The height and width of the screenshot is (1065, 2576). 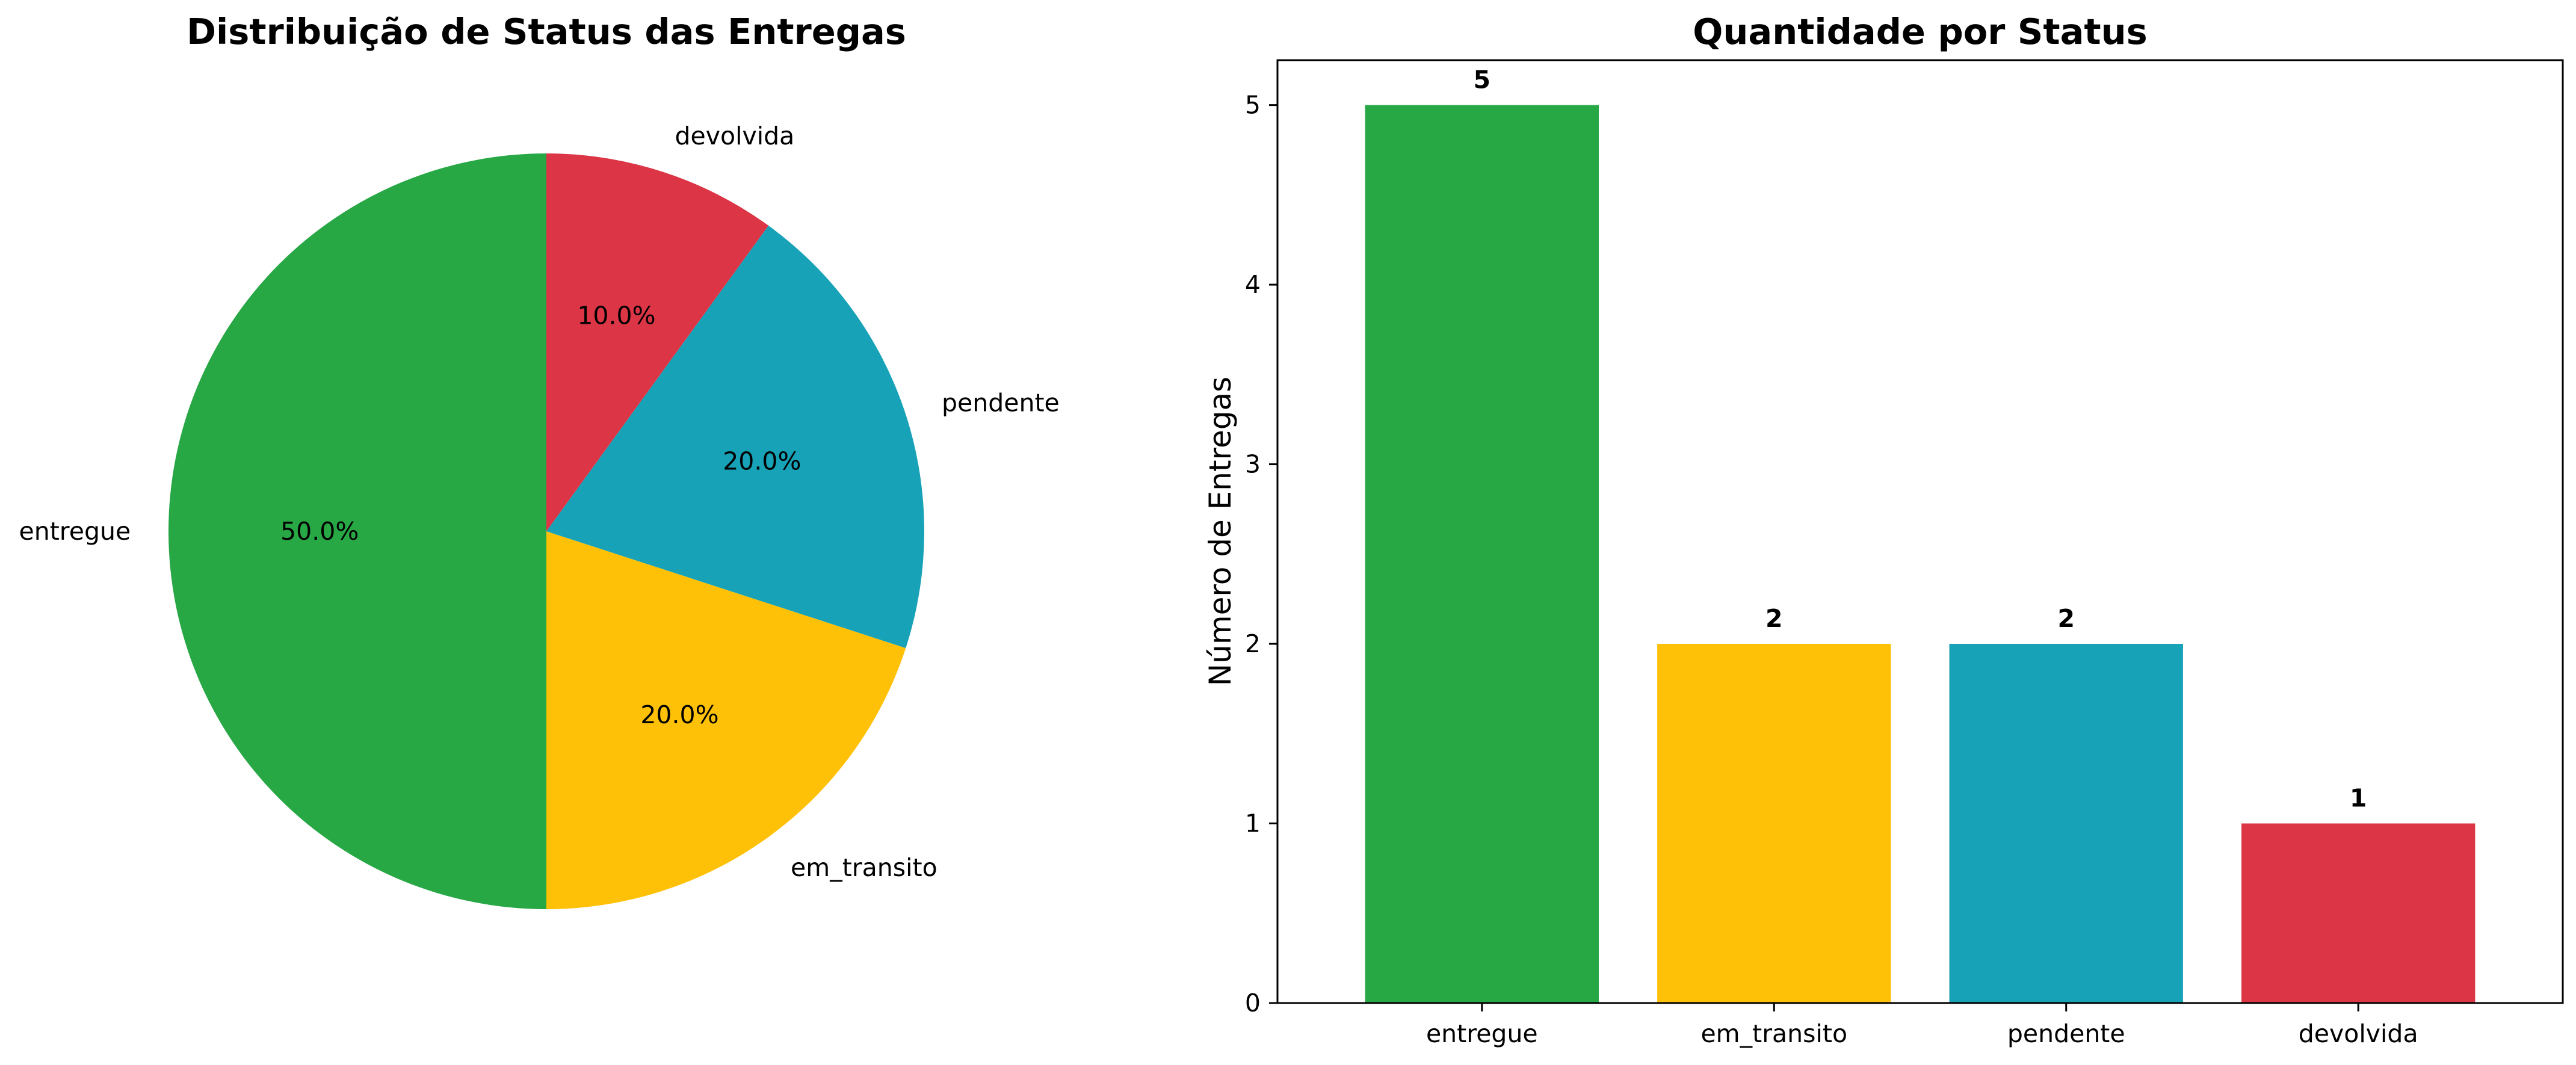 I want to click on pie-percent-pendente: 20.0%, so click(x=762, y=461).